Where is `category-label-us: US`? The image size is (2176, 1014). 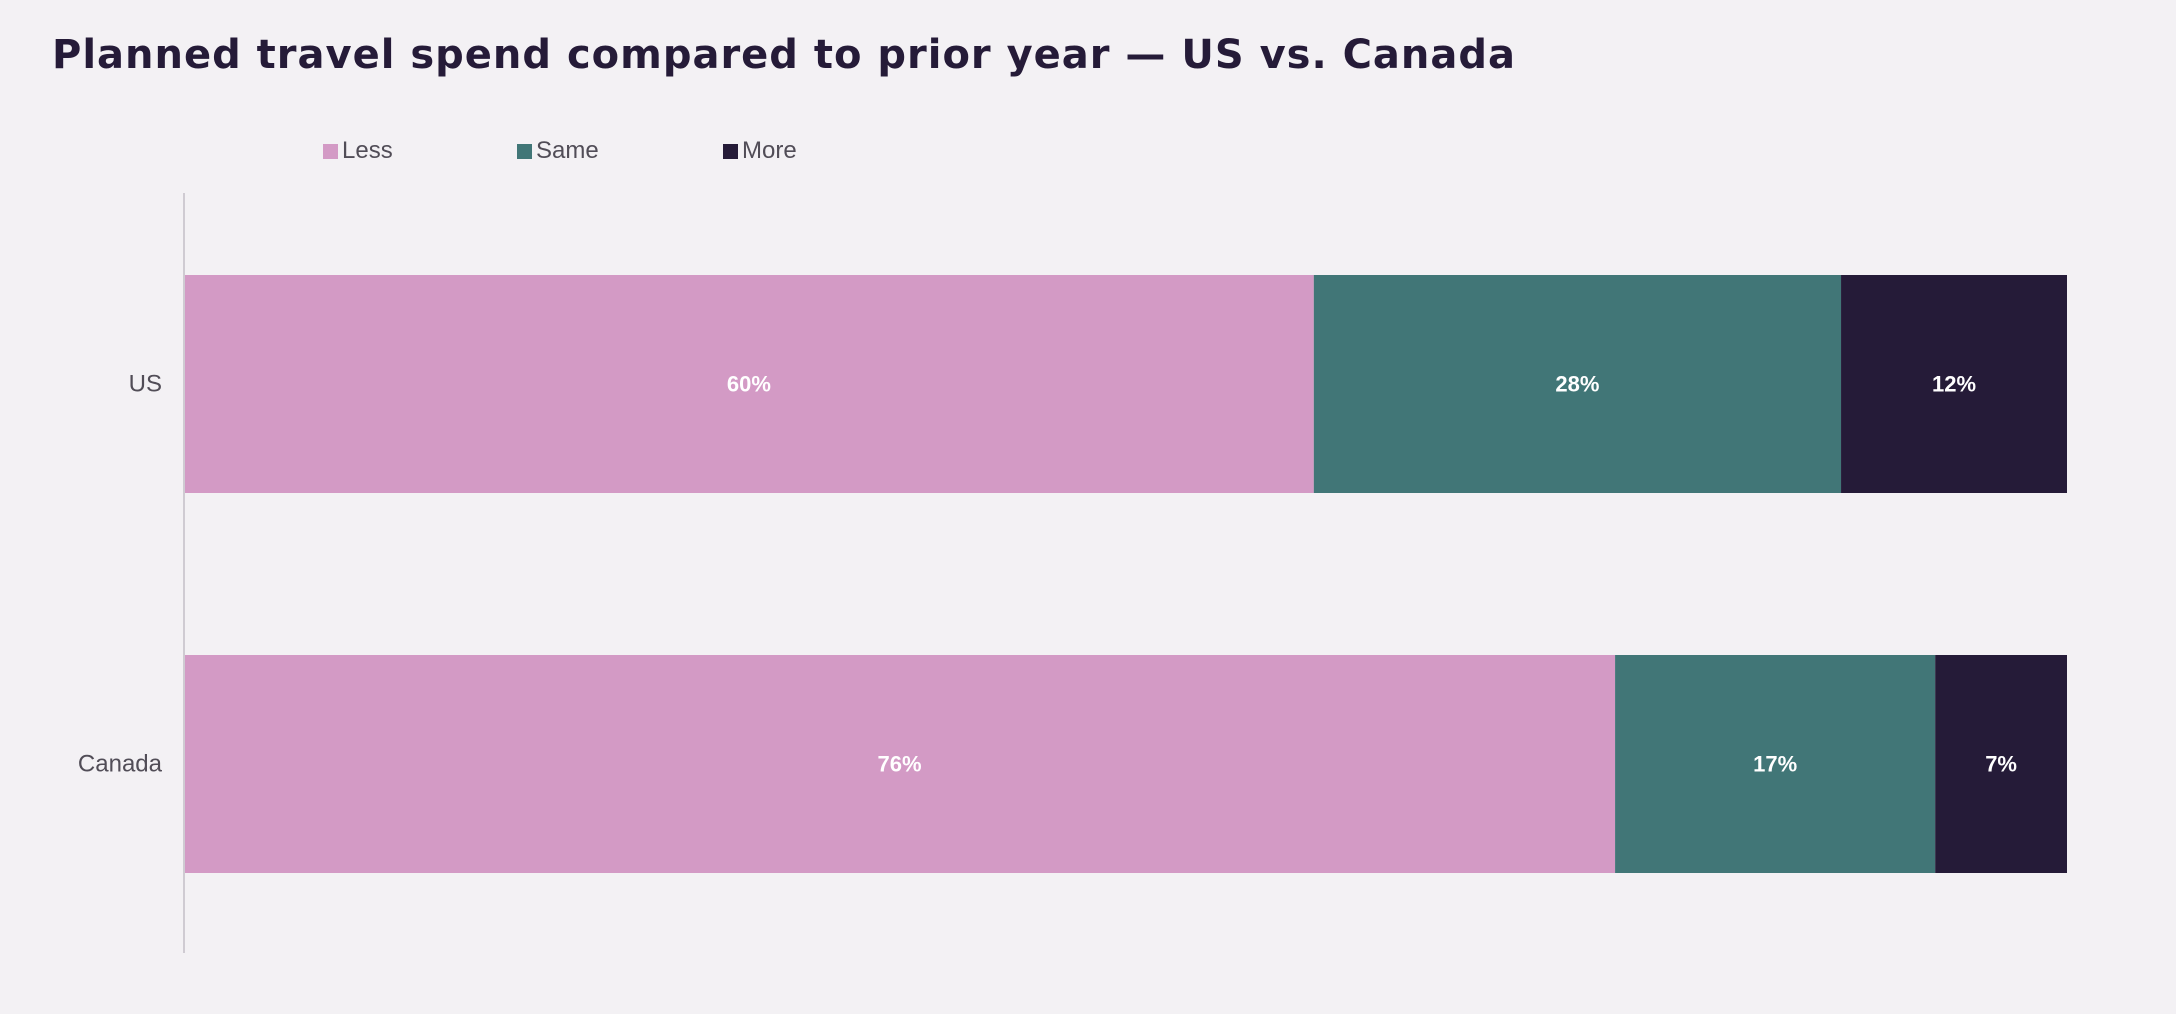
category-label-us: US is located at coordinates (145, 384).